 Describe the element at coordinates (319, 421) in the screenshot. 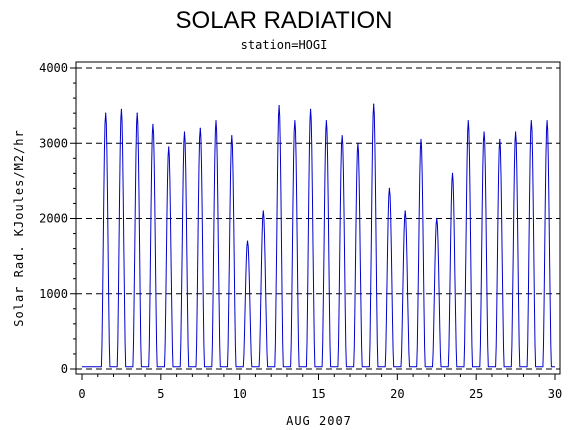

I see `x-axis-label: AUG 2007` at that location.